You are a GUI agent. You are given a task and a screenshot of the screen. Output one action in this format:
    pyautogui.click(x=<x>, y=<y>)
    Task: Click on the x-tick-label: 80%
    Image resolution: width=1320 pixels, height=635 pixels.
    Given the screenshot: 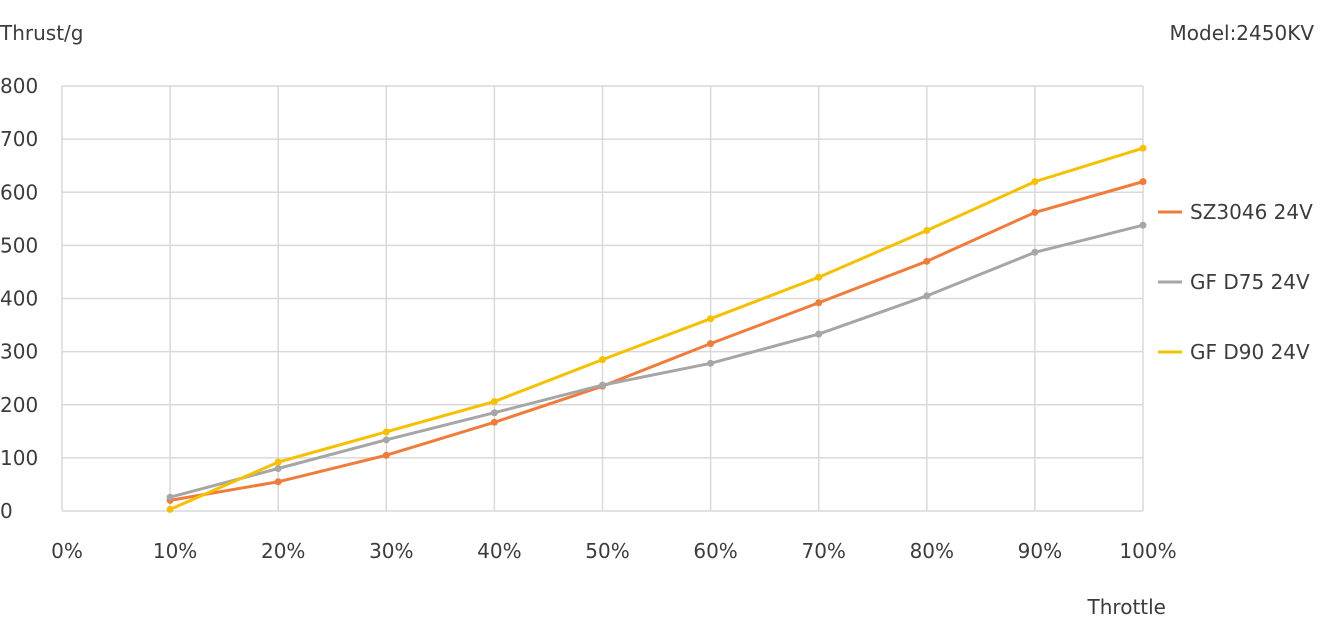 What is the action you would take?
    pyautogui.click(x=932, y=551)
    